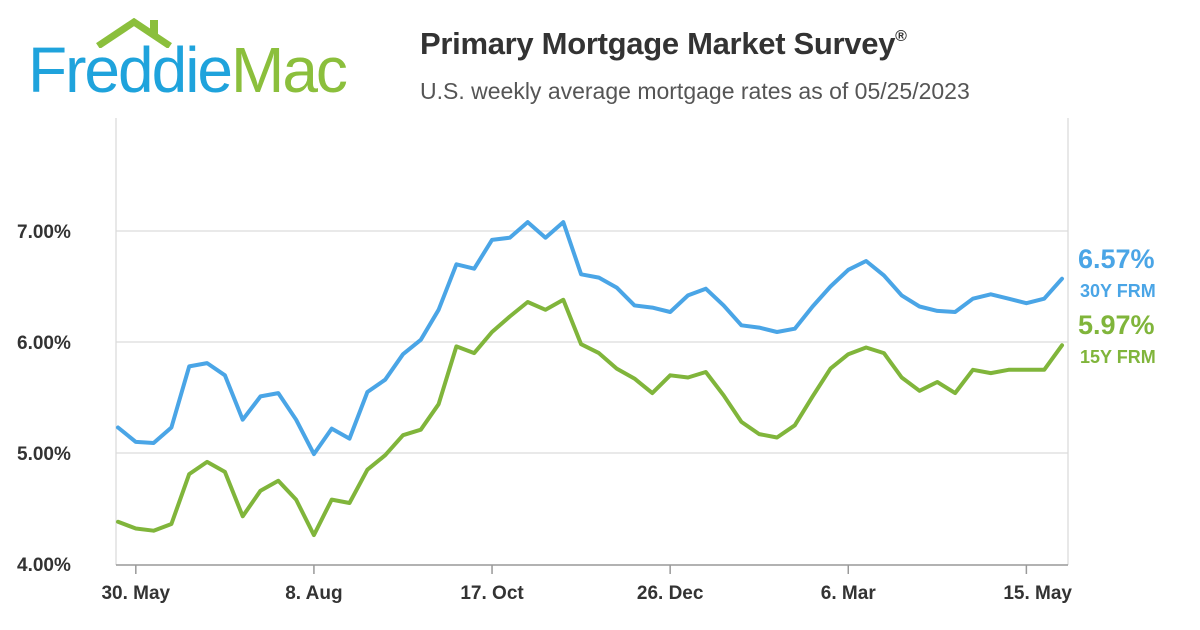  I want to click on logo-word-mac: Mac, so click(289, 70).